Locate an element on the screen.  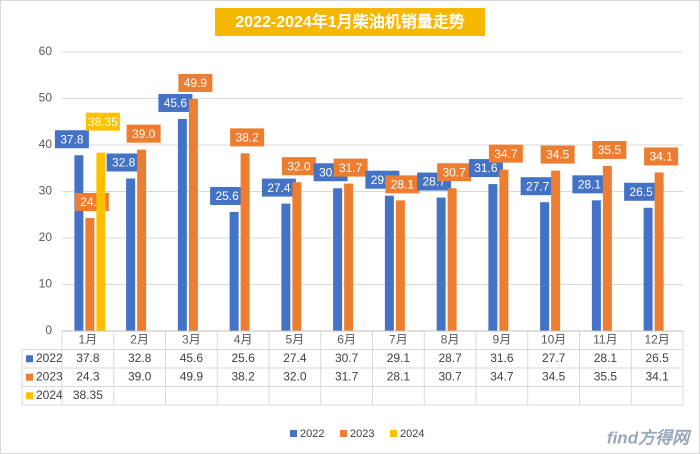
table-cell: 39.0 is located at coordinates (140, 376).